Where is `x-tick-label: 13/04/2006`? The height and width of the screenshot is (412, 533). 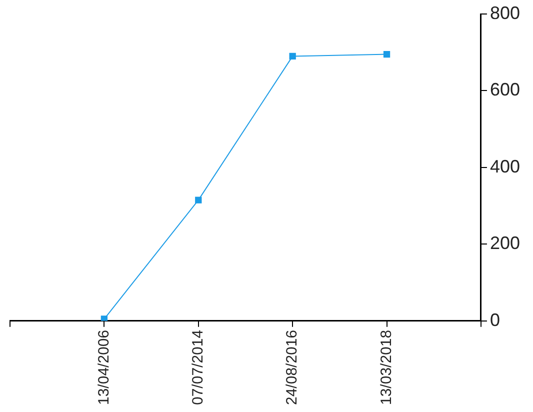
x-tick-label: 13/04/2006 is located at coordinates (103, 368).